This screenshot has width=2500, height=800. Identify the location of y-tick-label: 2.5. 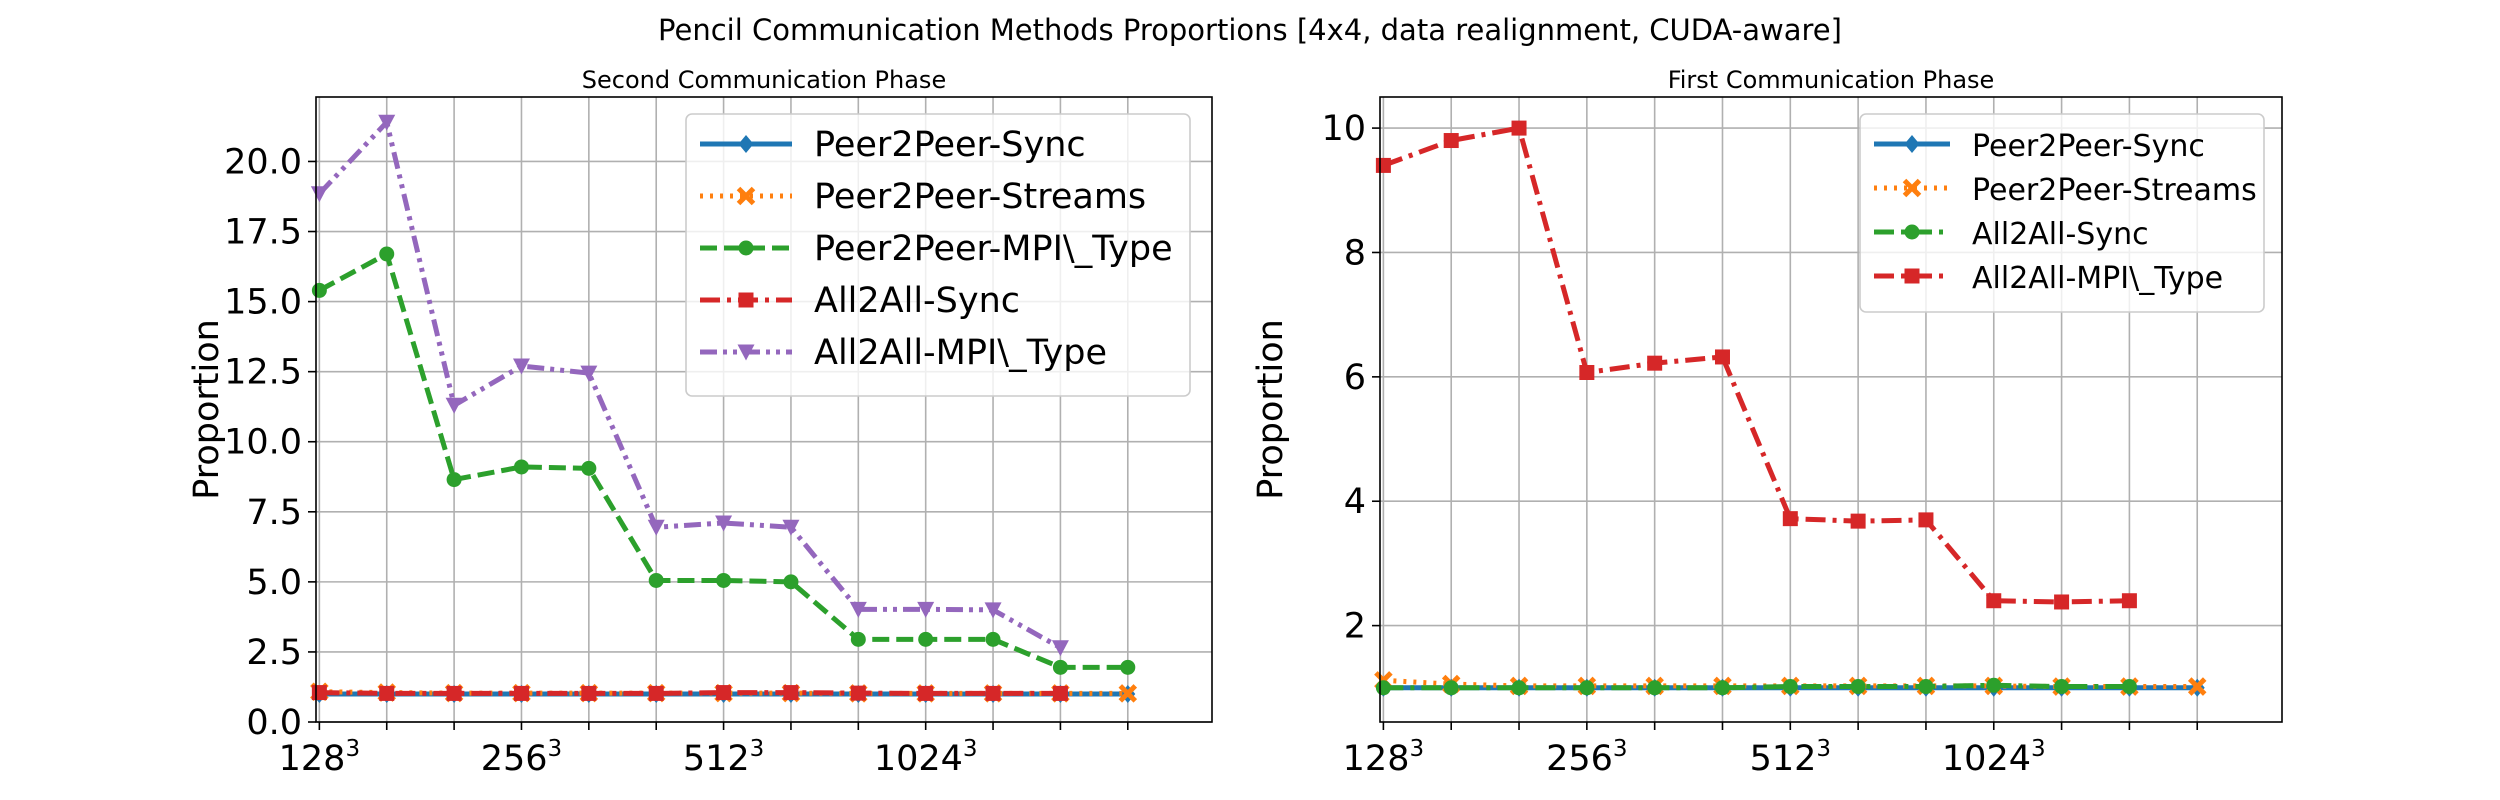
(274, 653).